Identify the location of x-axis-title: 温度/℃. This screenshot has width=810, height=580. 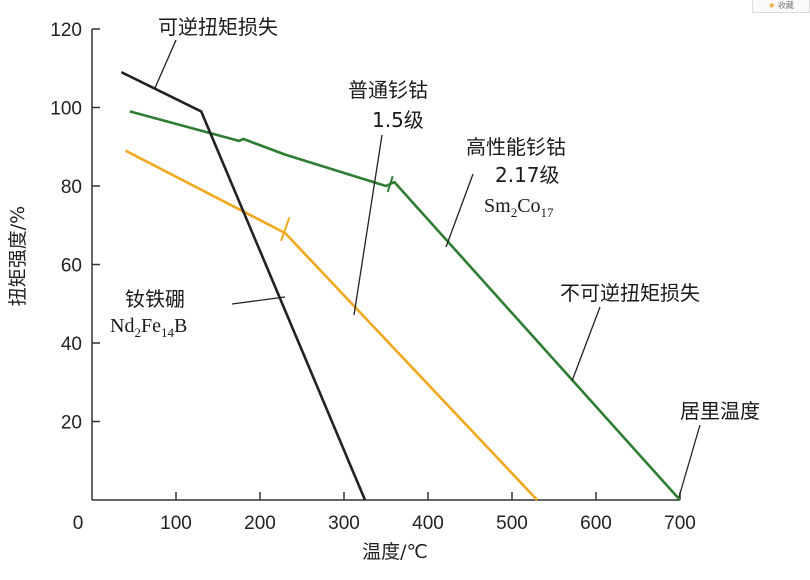
(395, 552).